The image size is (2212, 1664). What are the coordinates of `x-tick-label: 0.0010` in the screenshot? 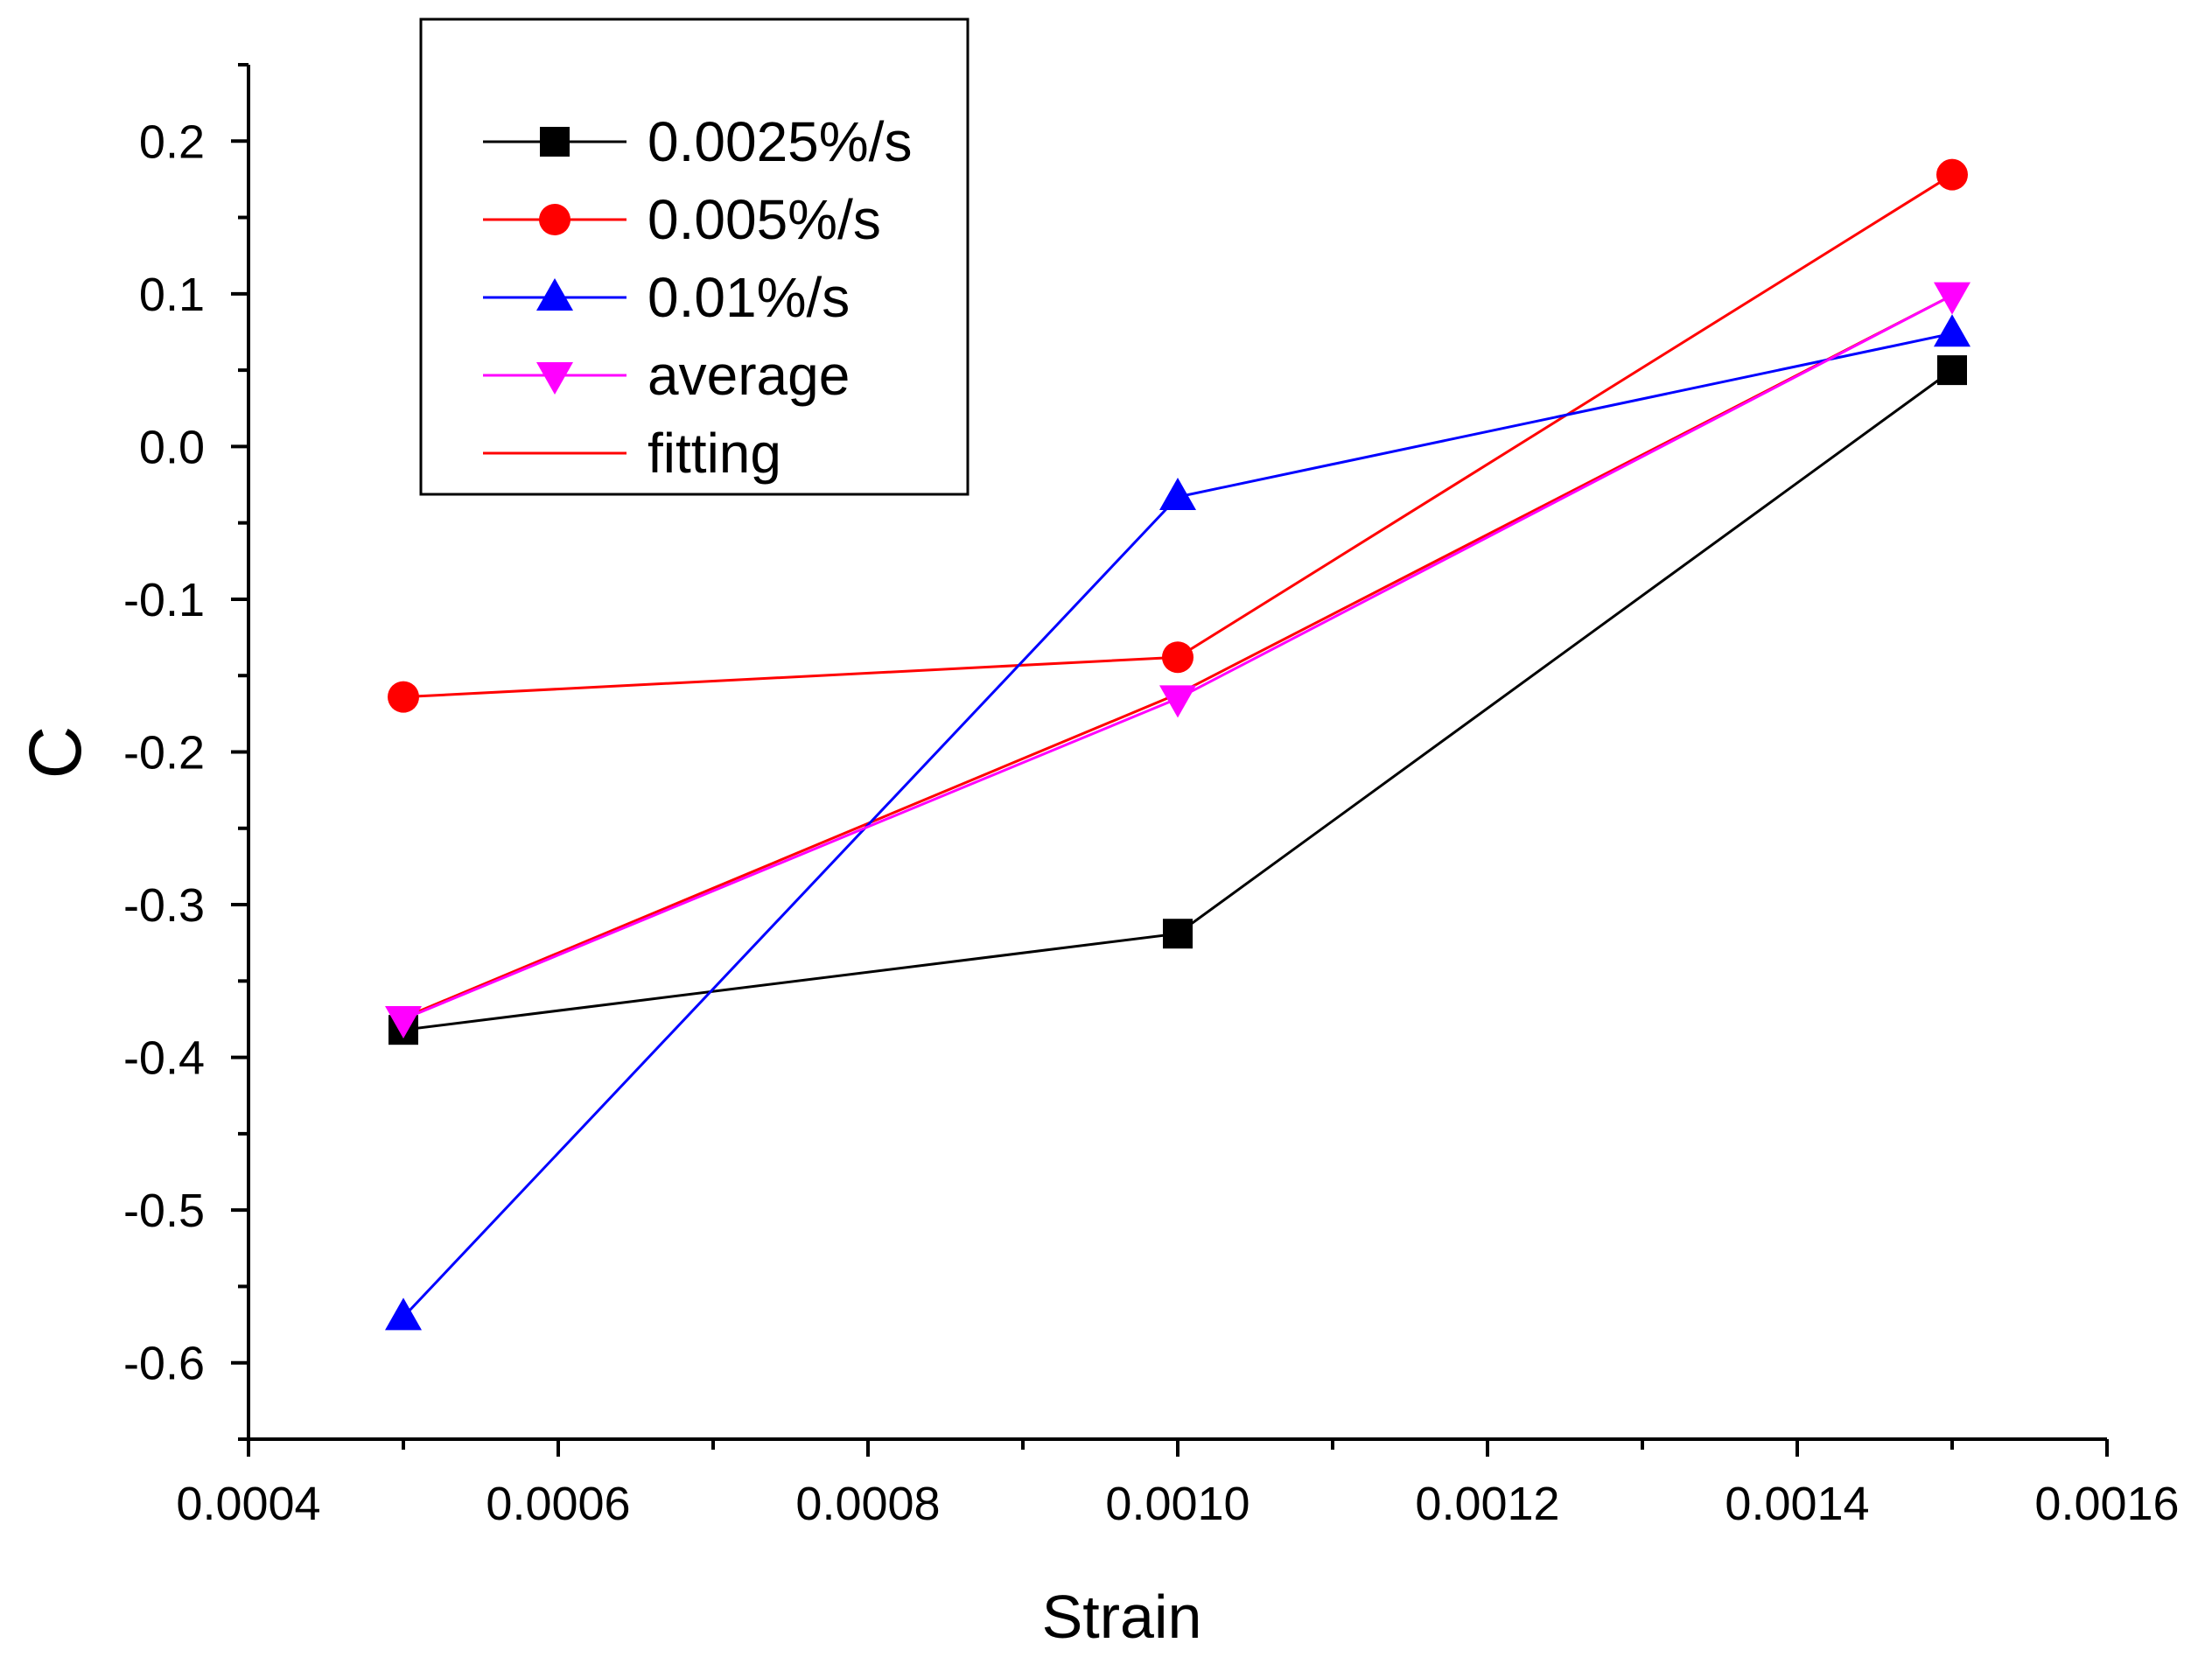 It's located at (1177, 1504).